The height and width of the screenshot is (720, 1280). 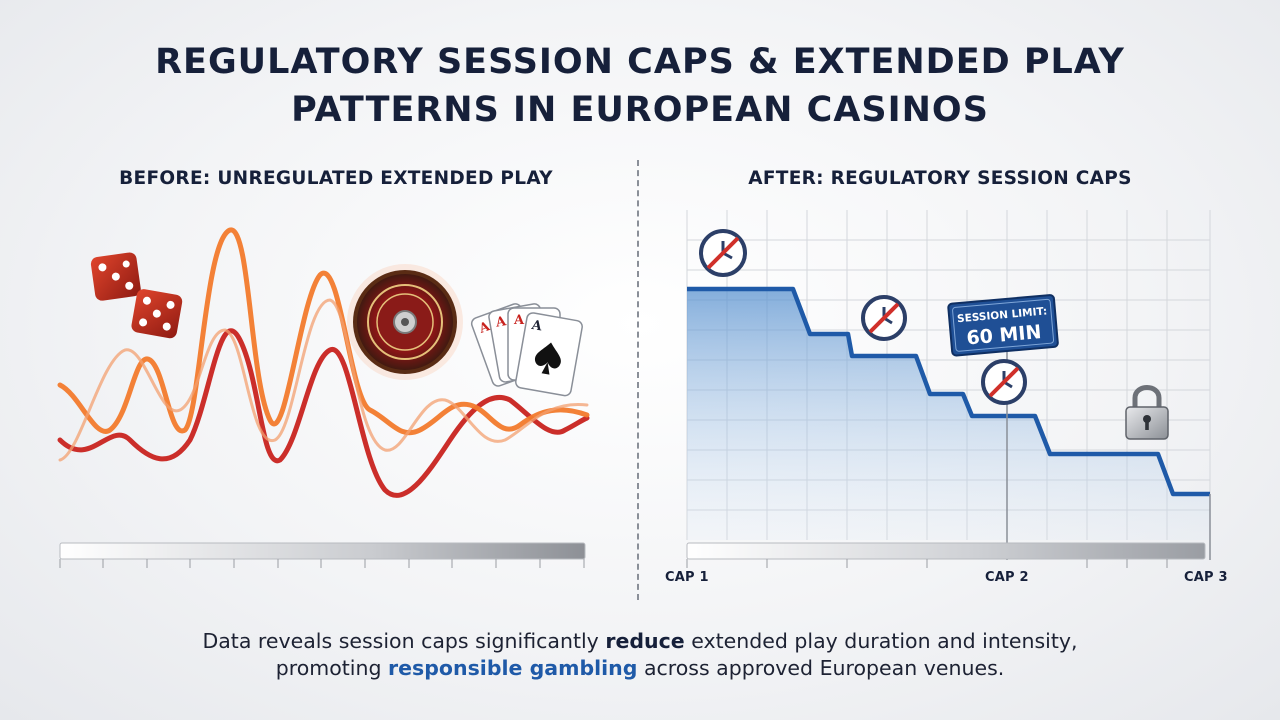 I want to click on card-rank-2: A, so click(x=501, y=322).